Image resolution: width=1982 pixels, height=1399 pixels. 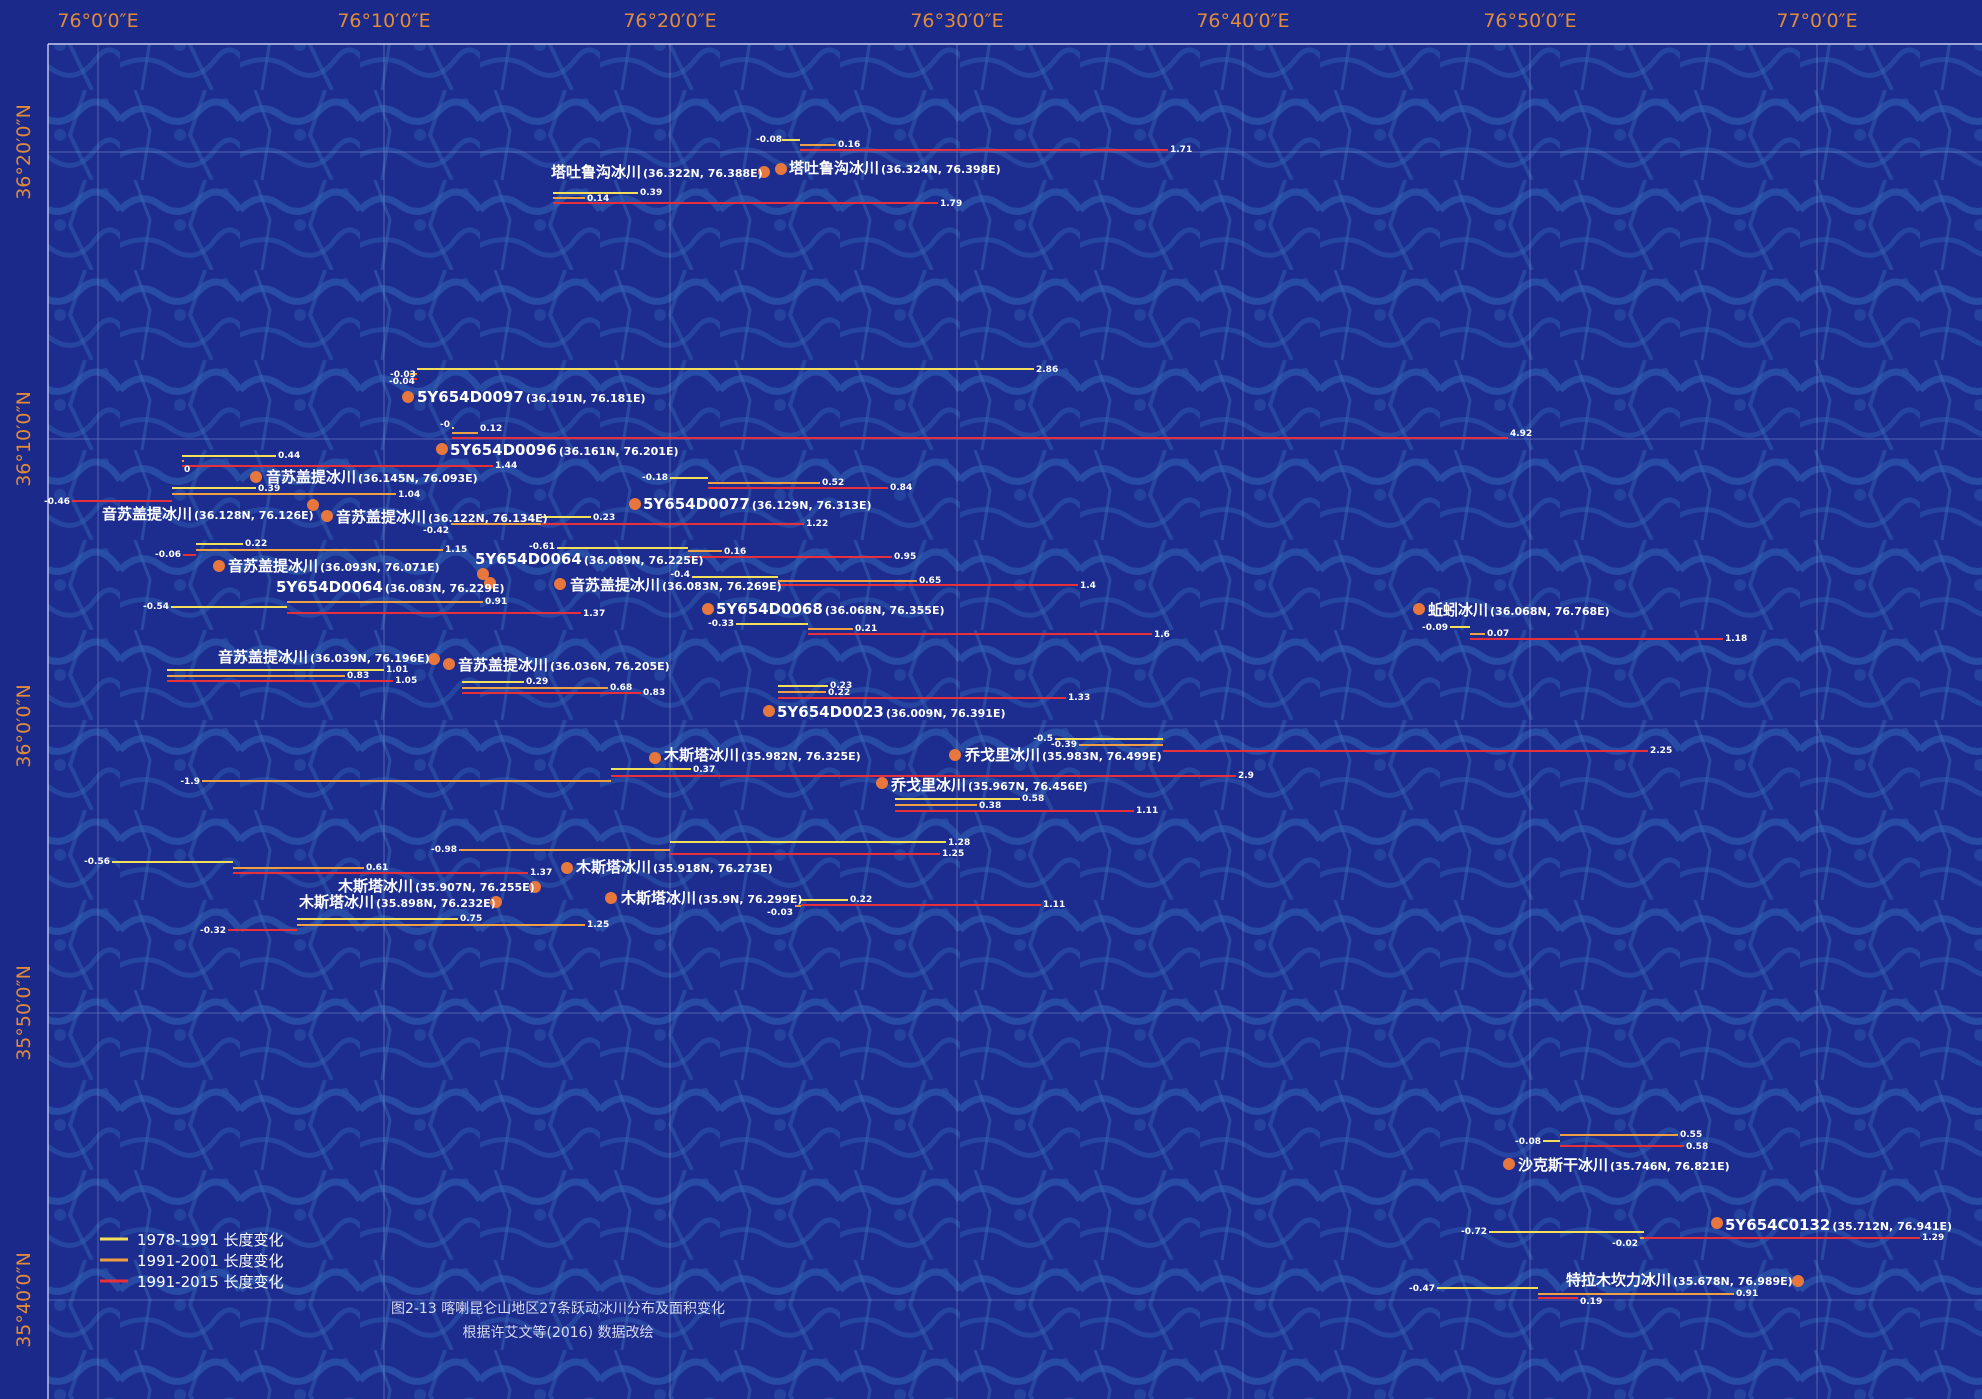 What do you see at coordinates (959, 843) in the screenshot?
I see `bar-value: 1.28` at bounding box center [959, 843].